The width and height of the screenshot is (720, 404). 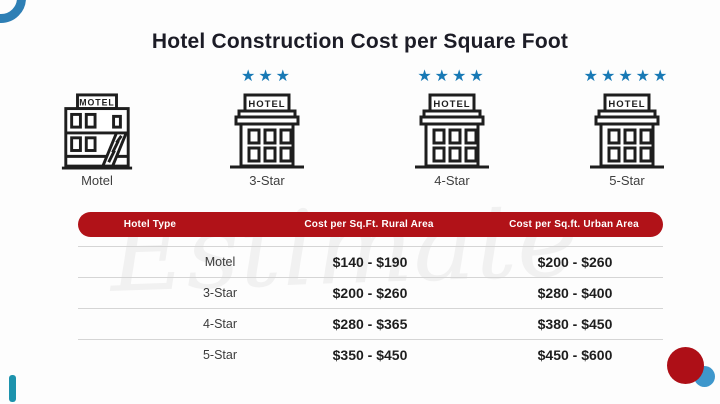 I want to click on hotel-type-cell: 3-Star, so click(x=220, y=293).